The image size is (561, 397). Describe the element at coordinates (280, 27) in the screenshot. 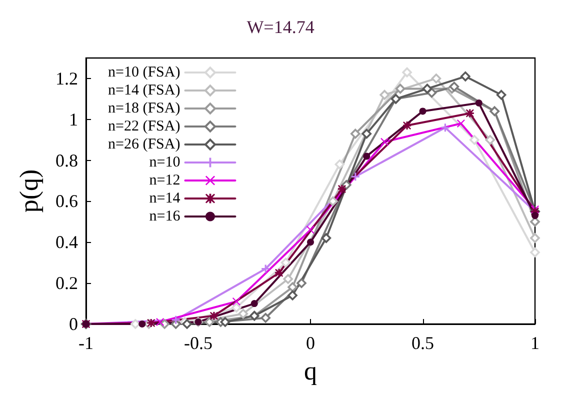

I see `chart-title: W=14.74` at that location.